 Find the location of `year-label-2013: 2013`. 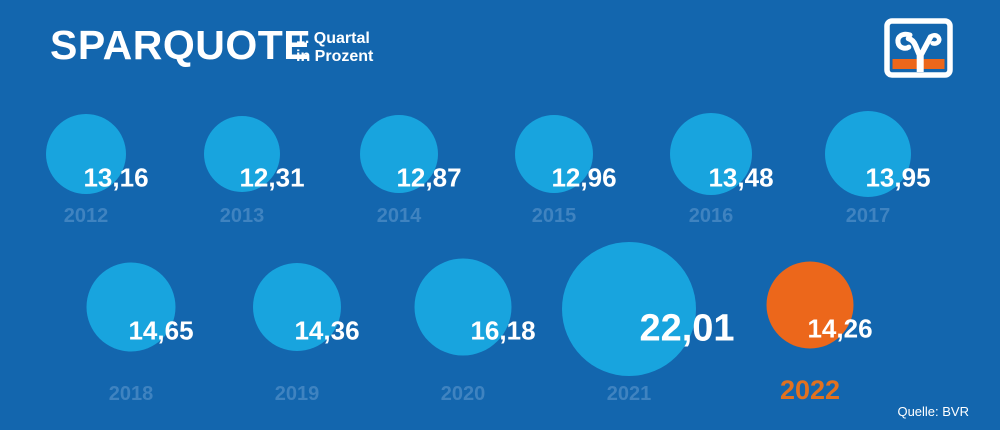

year-label-2013: 2013 is located at coordinates (242, 216).